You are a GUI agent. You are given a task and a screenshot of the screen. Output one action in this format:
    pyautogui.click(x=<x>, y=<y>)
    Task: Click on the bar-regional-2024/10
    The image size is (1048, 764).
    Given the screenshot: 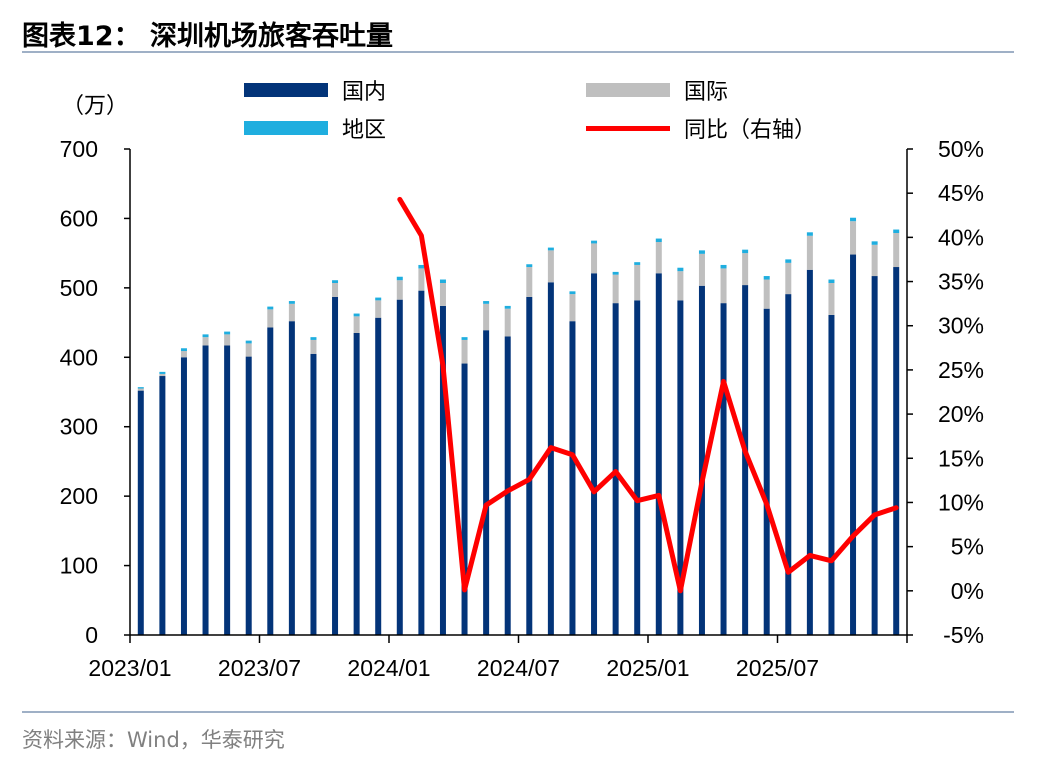 What is the action you would take?
    pyautogui.click(x=594, y=242)
    